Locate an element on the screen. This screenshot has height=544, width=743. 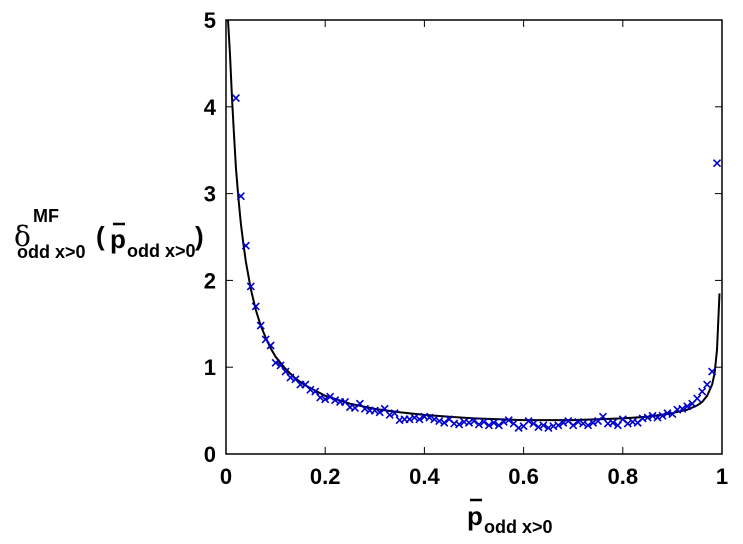
x-tick-label: 0.6 is located at coordinates (523, 476).